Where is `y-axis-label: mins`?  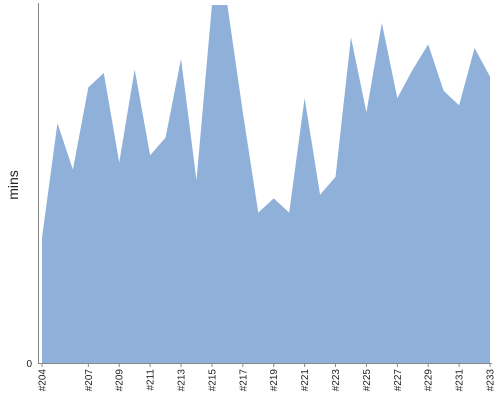
y-axis-label: mins is located at coordinates (13, 185).